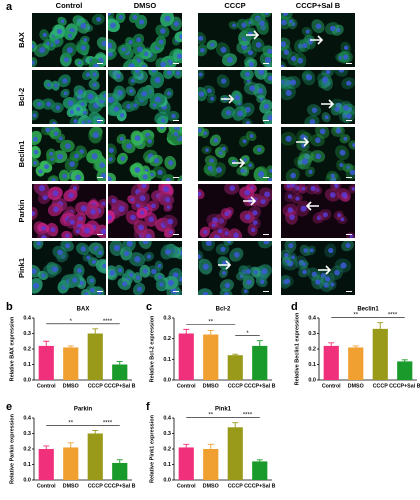 This screenshot has height=500, width=420. Describe the element at coordinates (27, 434) in the screenshot. I see `y-tick-label: 0.3` at that location.